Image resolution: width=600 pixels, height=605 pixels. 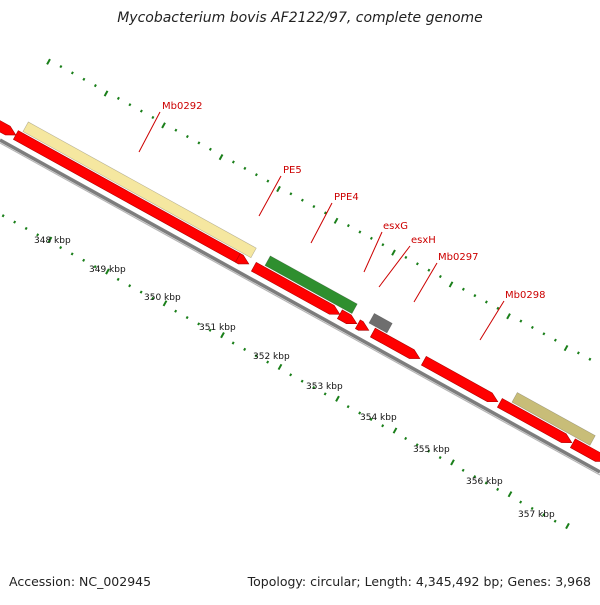 I want to click on gene-label: Mb0297, so click(x=458, y=257).